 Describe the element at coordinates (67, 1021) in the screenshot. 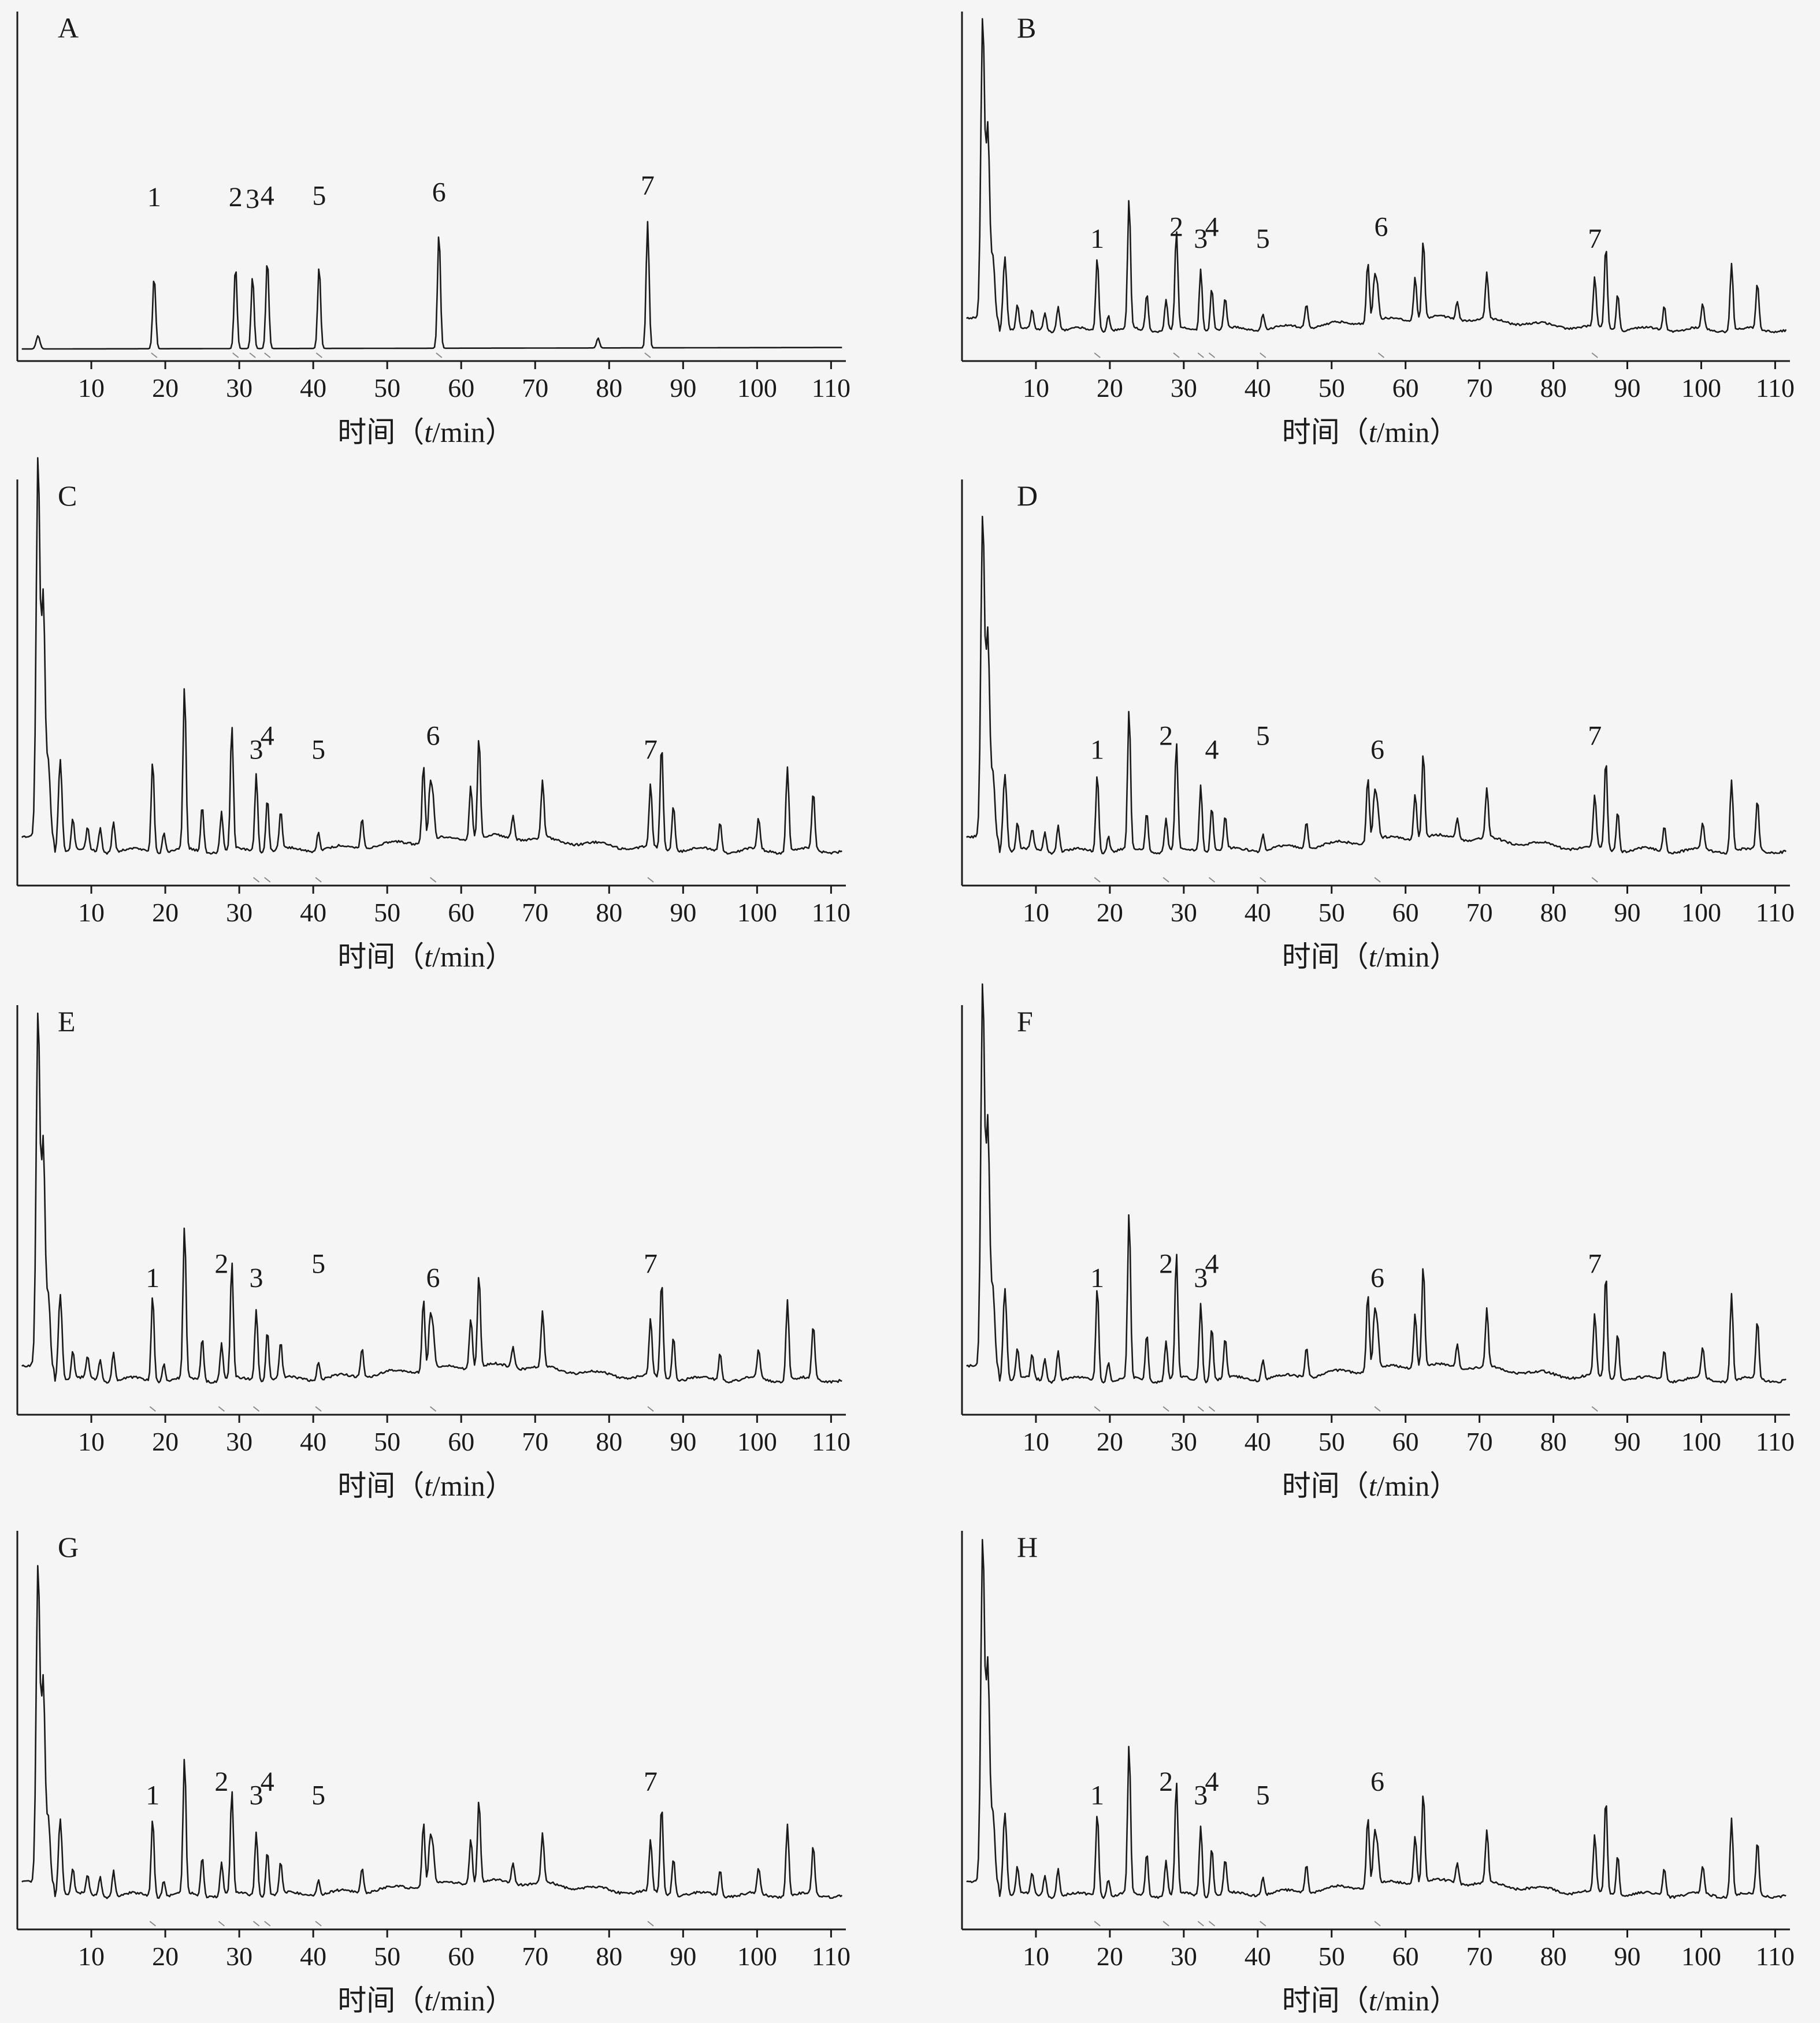

I see `panel-letter: E` at that location.